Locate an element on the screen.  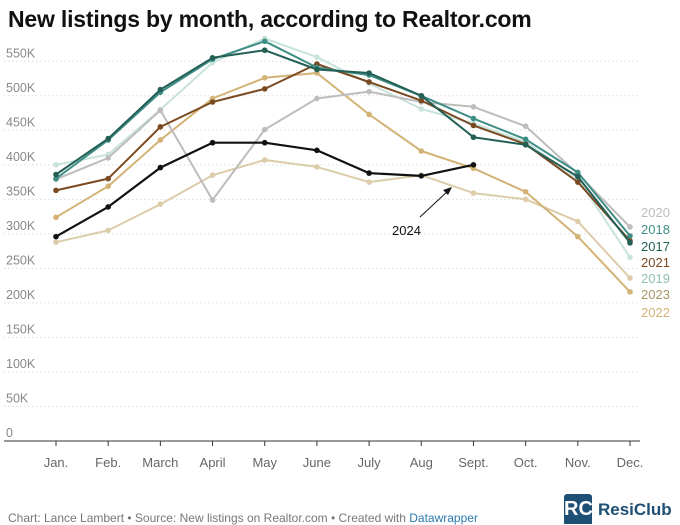
datawrapper-link: Datawrapper is located at coordinates (443, 518).